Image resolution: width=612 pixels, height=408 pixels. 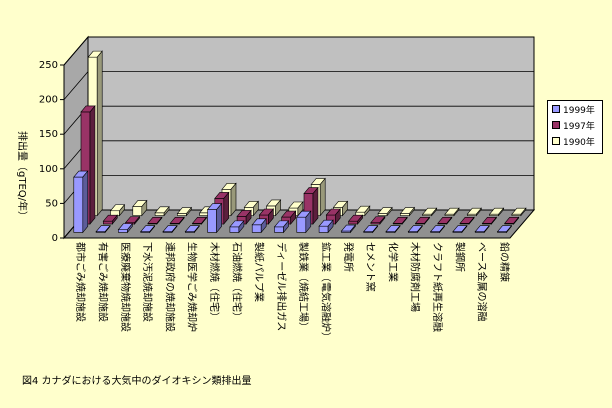 I want to click on legend-item: 1990年, so click(x=575, y=141).